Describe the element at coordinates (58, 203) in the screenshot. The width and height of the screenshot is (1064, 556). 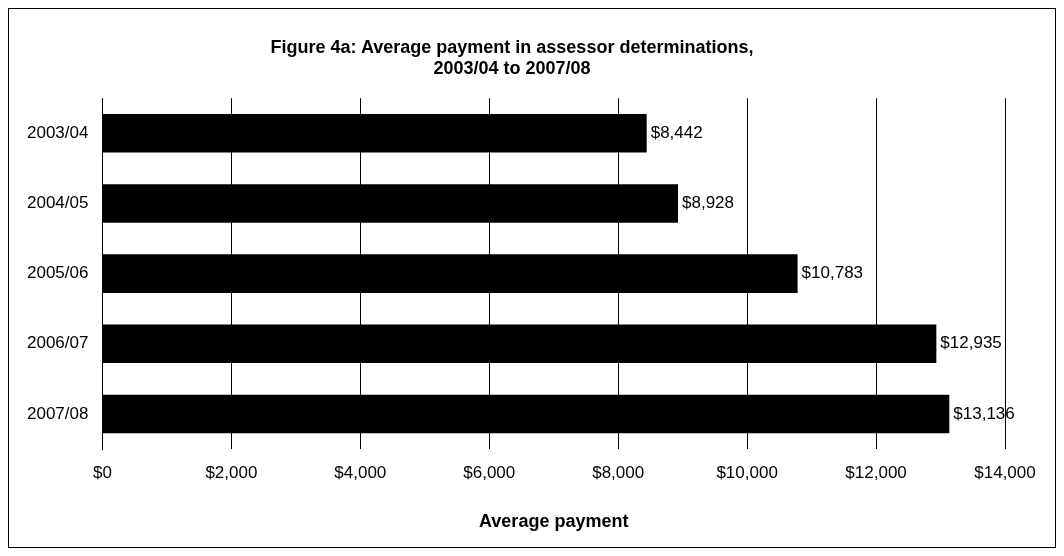
I see `y-tick-label: 2004/05` at that location.